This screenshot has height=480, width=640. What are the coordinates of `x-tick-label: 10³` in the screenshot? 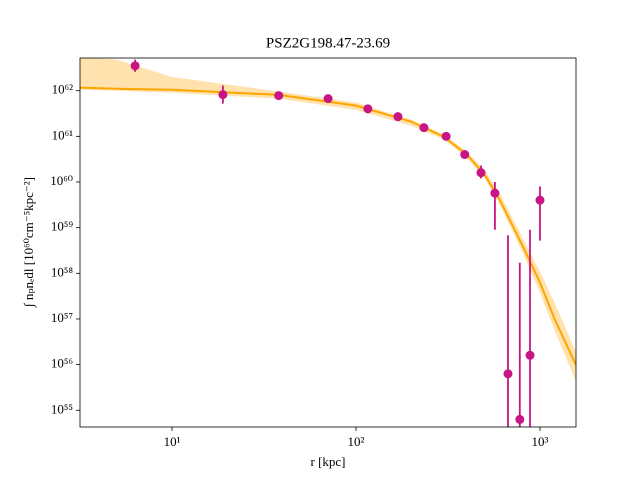 It's located at (540, 441).